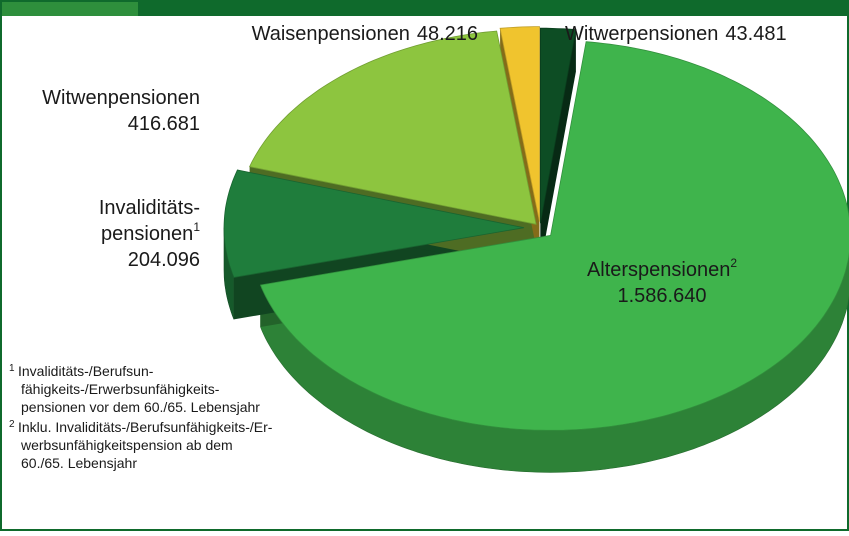 This screenshot has height=536, width=849. What do you see at coordinates (164, 260) in the screenshot?
I see `value-label: 204.096` at bounding box center [164, 260].